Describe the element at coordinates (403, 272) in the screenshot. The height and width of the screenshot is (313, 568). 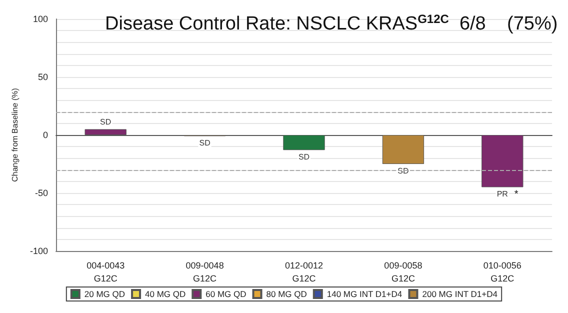
I see `x-tick-label: 009-0058 G12C` at that location.